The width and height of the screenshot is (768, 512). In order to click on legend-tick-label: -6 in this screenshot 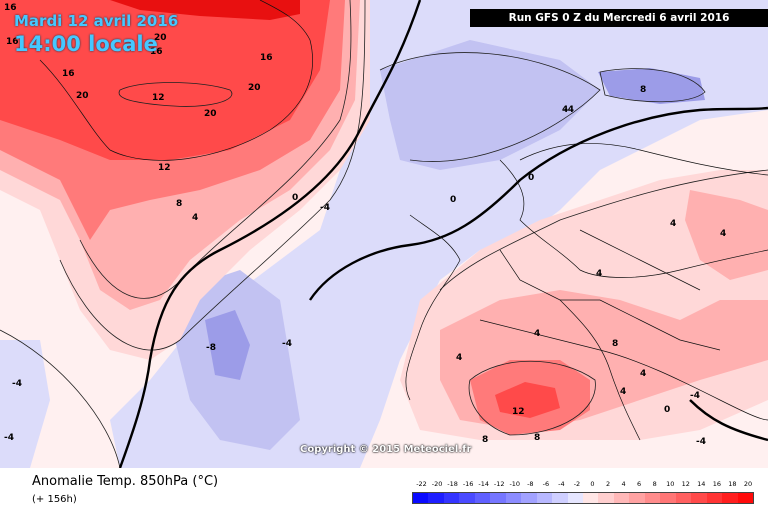, I will do `click(546, 484)`.